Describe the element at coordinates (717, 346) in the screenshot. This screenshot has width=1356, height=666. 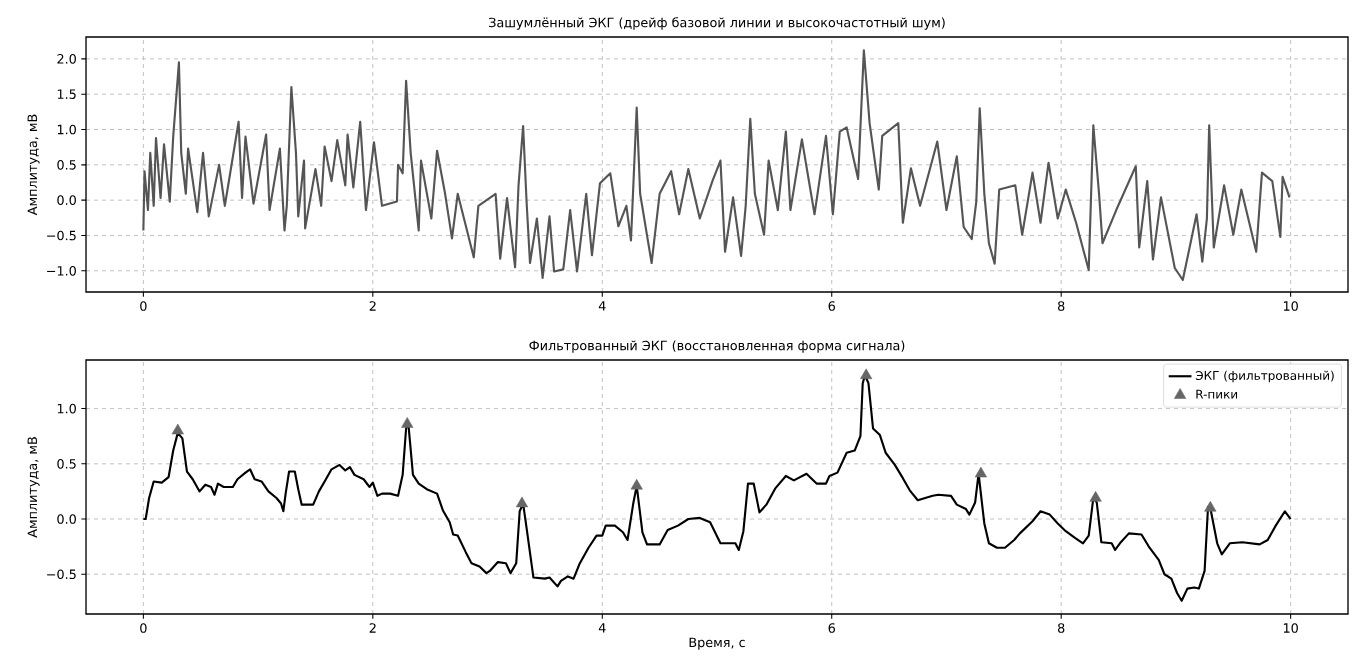
I see `chart-title: Фильтрованный ЭКГ (восстановленная форма сигнала)` at that location.